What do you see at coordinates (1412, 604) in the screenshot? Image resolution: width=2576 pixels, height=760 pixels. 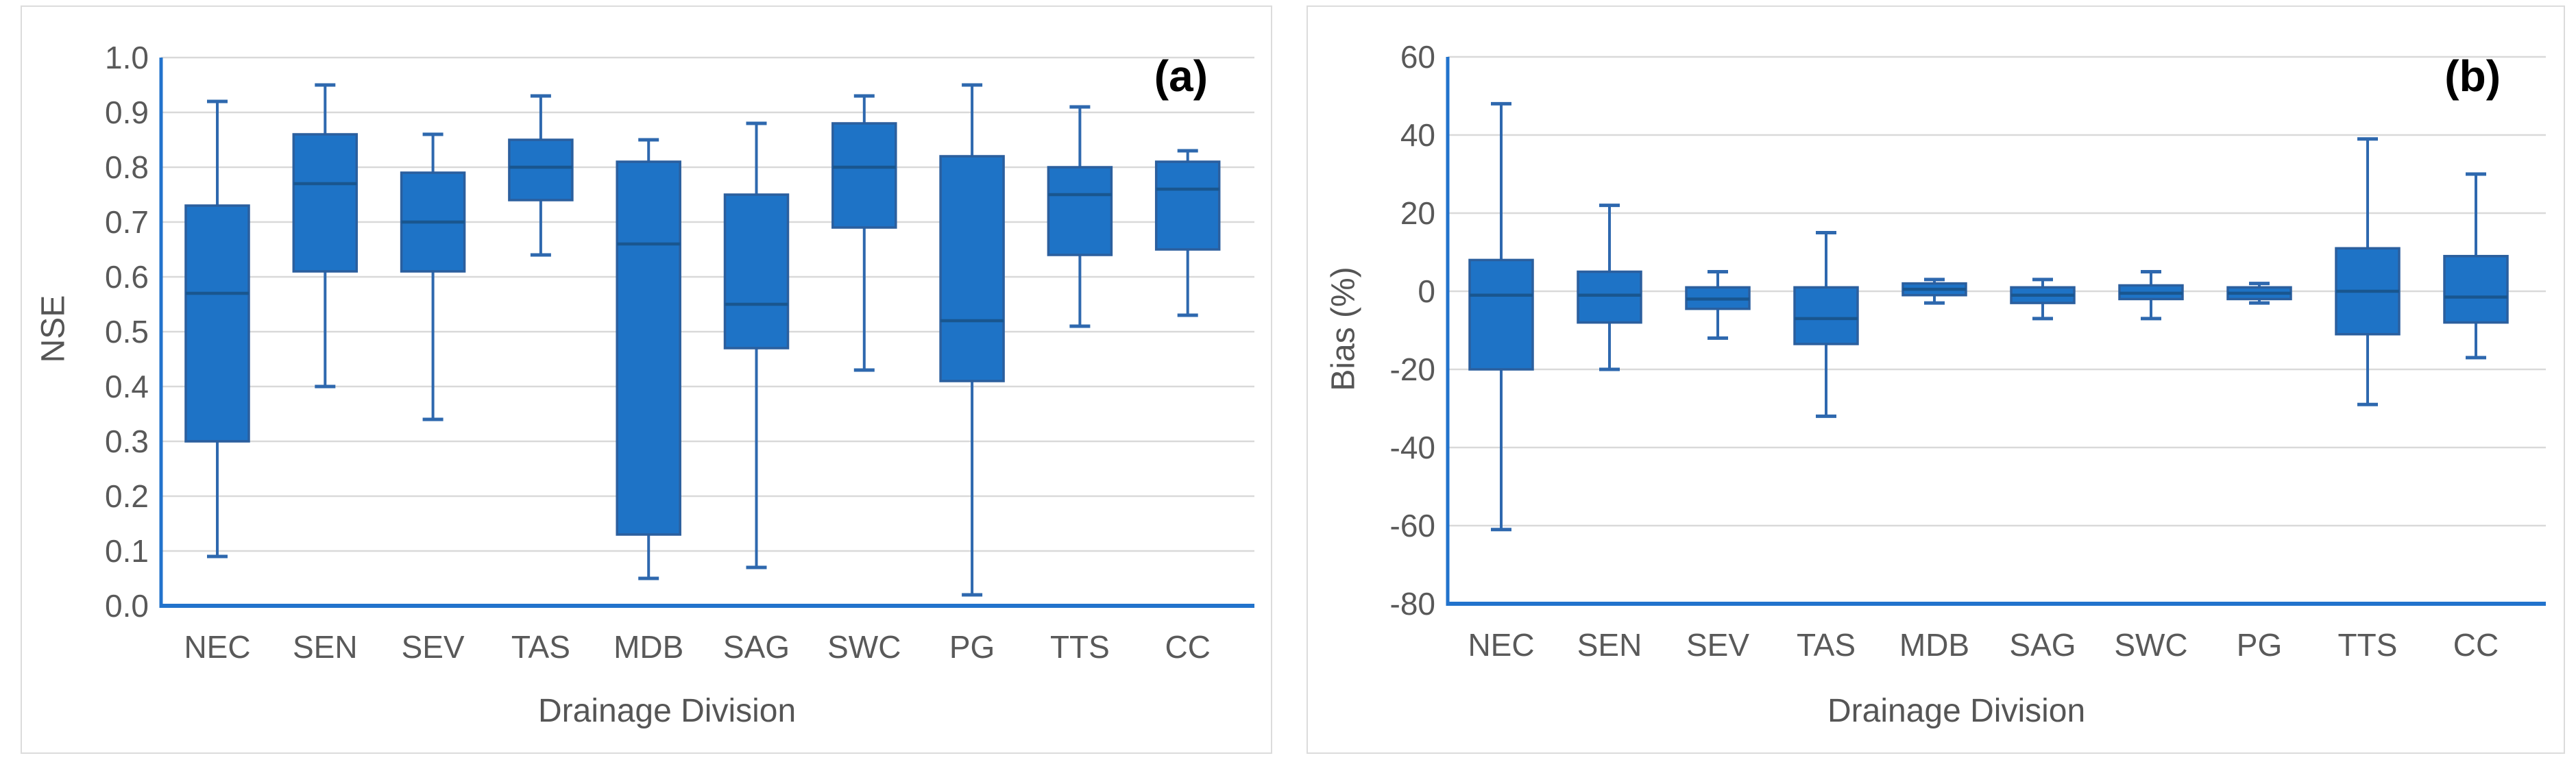 I see `y-tick-label: -80` at bounding box center [1412, 604].